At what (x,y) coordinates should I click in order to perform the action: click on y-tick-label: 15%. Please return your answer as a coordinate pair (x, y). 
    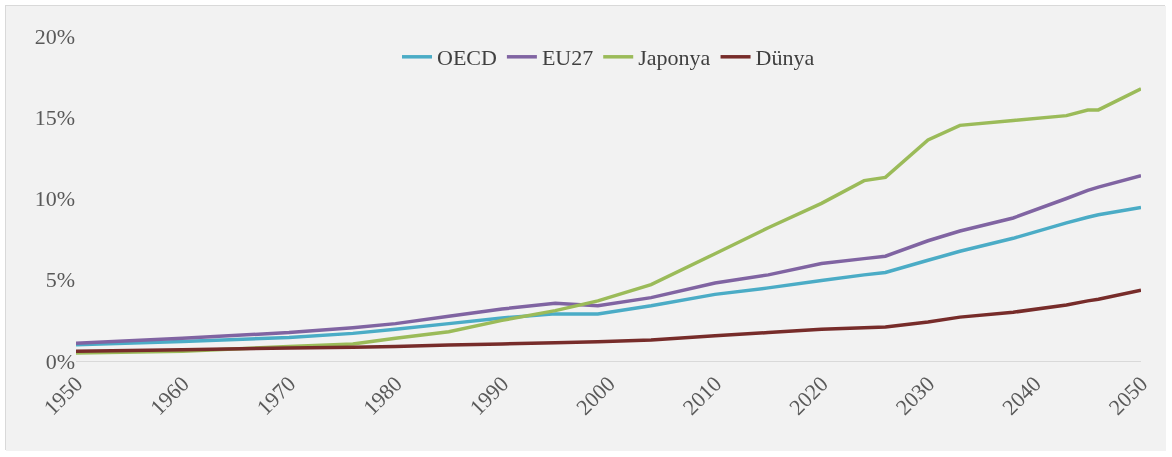
    Looking at the image, I should click on (54, 117).